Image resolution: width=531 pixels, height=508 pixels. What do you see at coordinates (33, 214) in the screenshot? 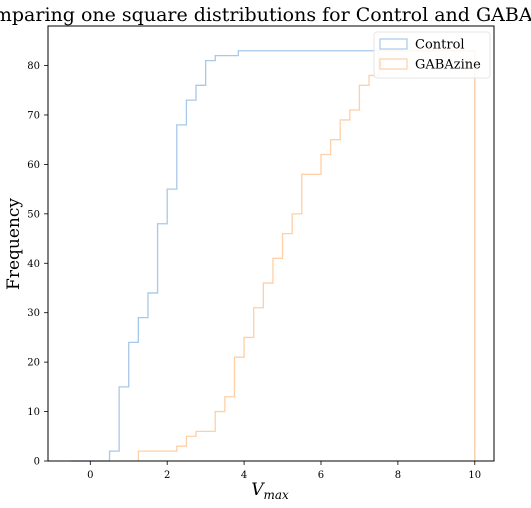
I see `y-tick-label: 50` at bounding box center [33, 214].